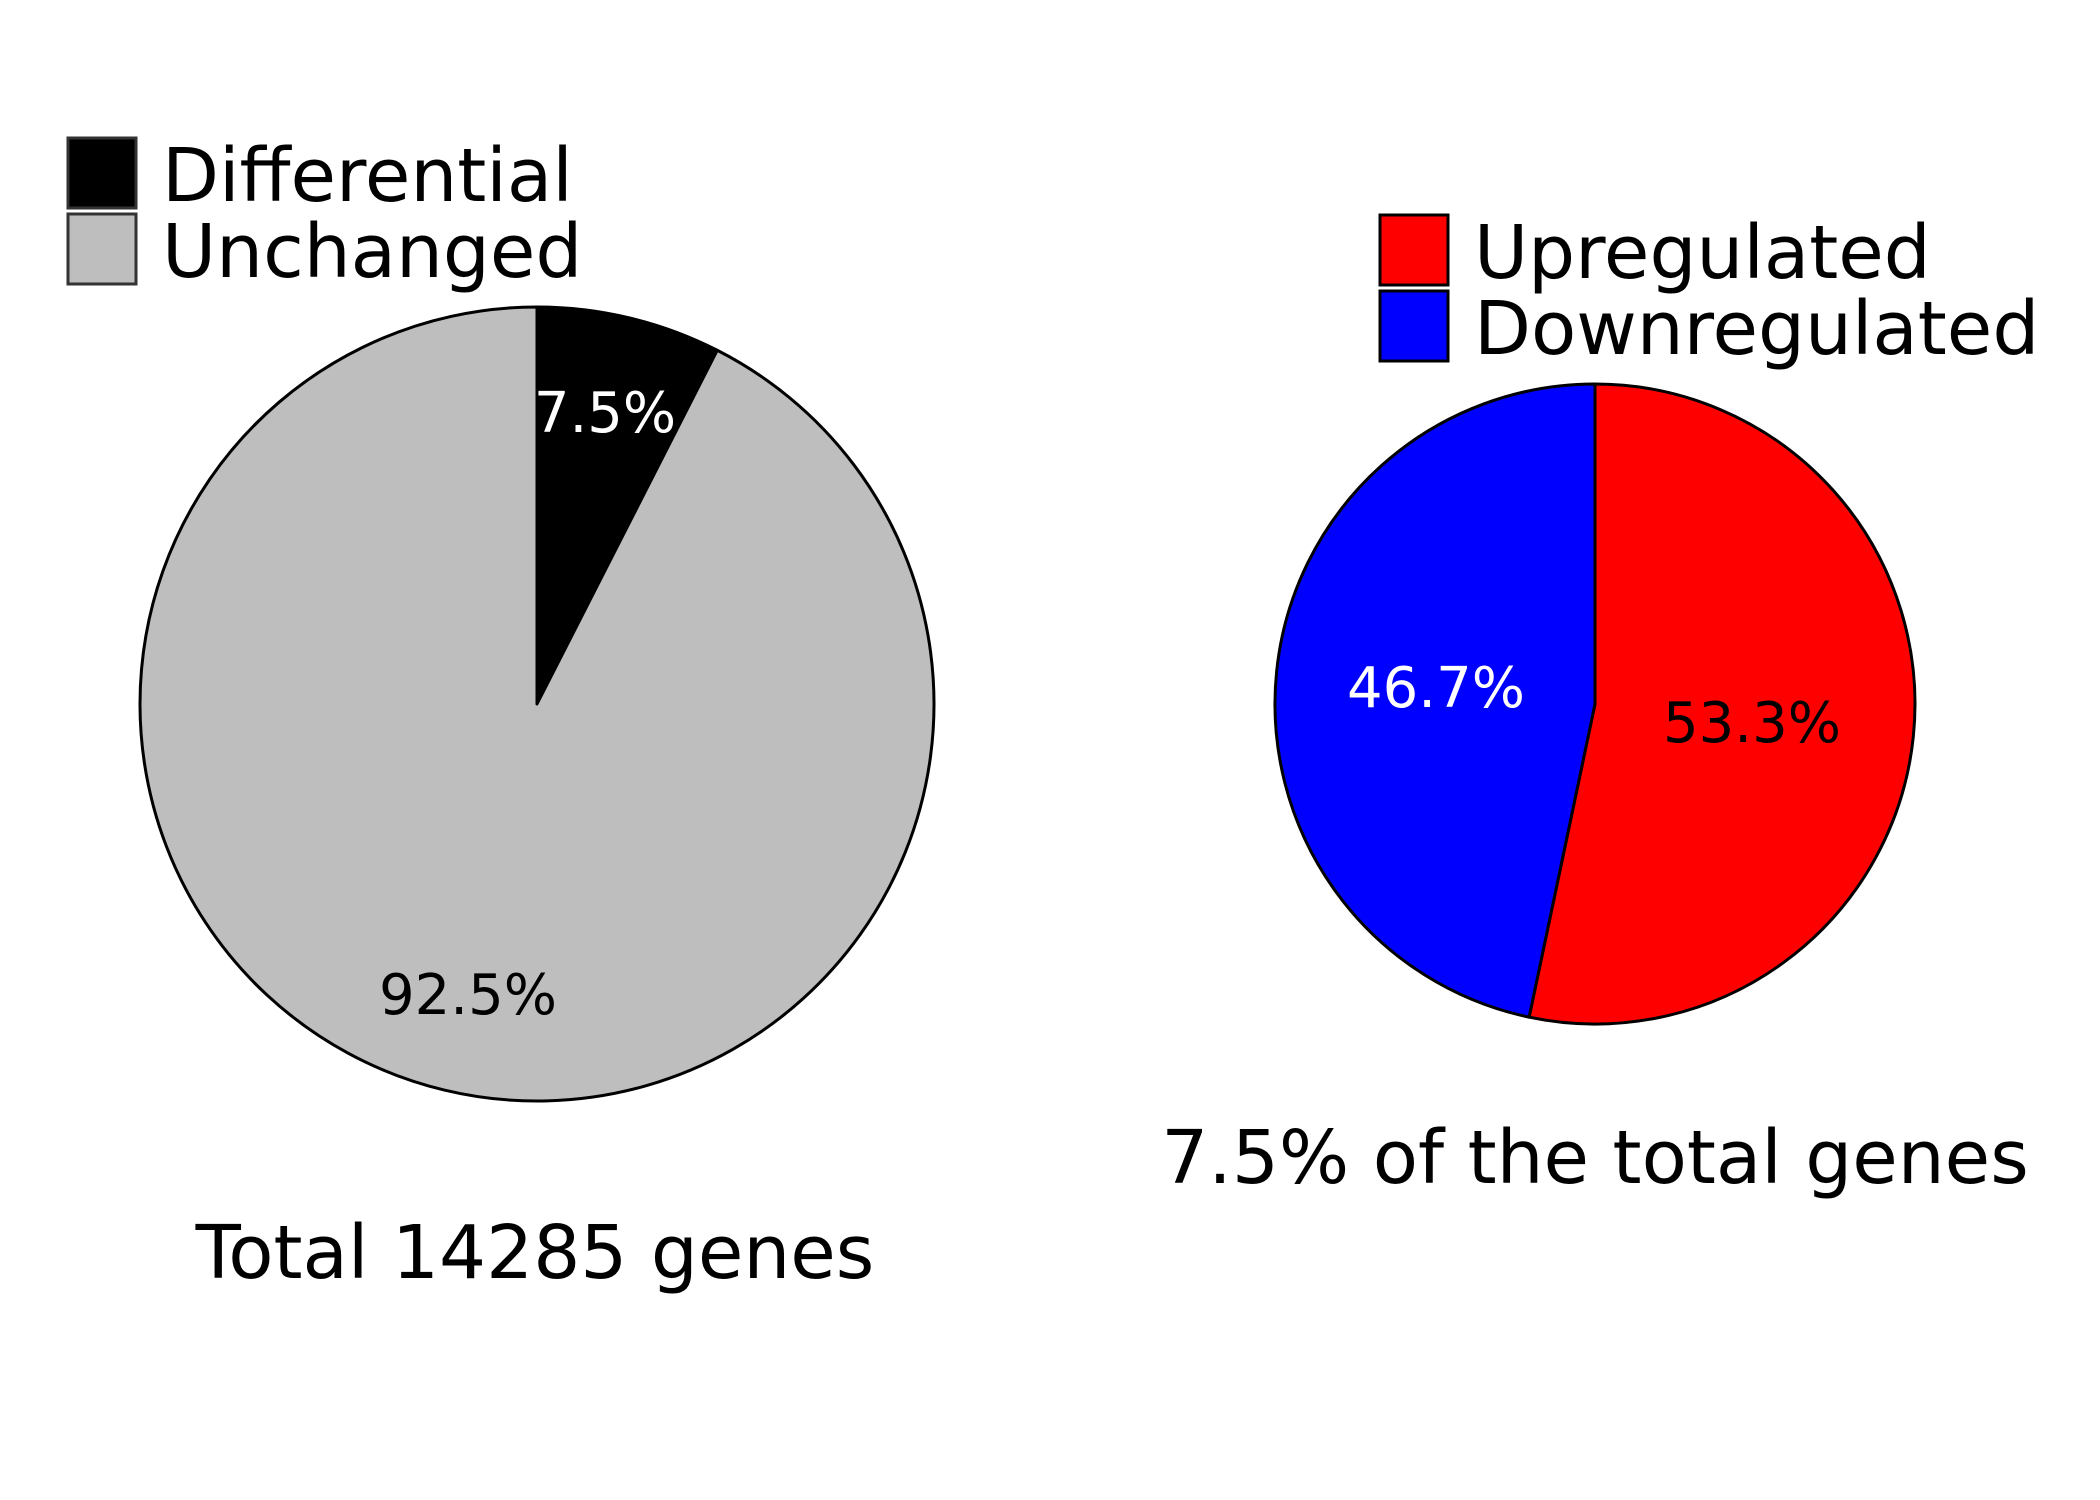 The height and width of the screenshot is (1500, 2100). What do you see at coordinates (367, 176) in the screenshot?
I see `legend-label-differential: Differential` at bounding box center [367, 176].